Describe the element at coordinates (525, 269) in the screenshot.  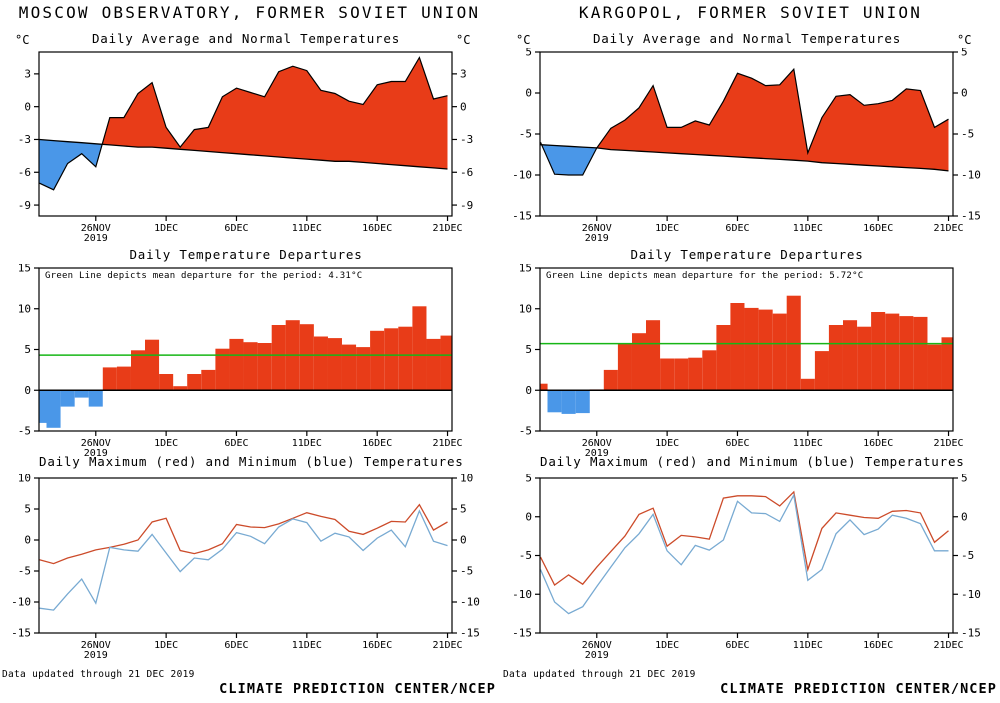
I see `svg-text: 15` at that location.